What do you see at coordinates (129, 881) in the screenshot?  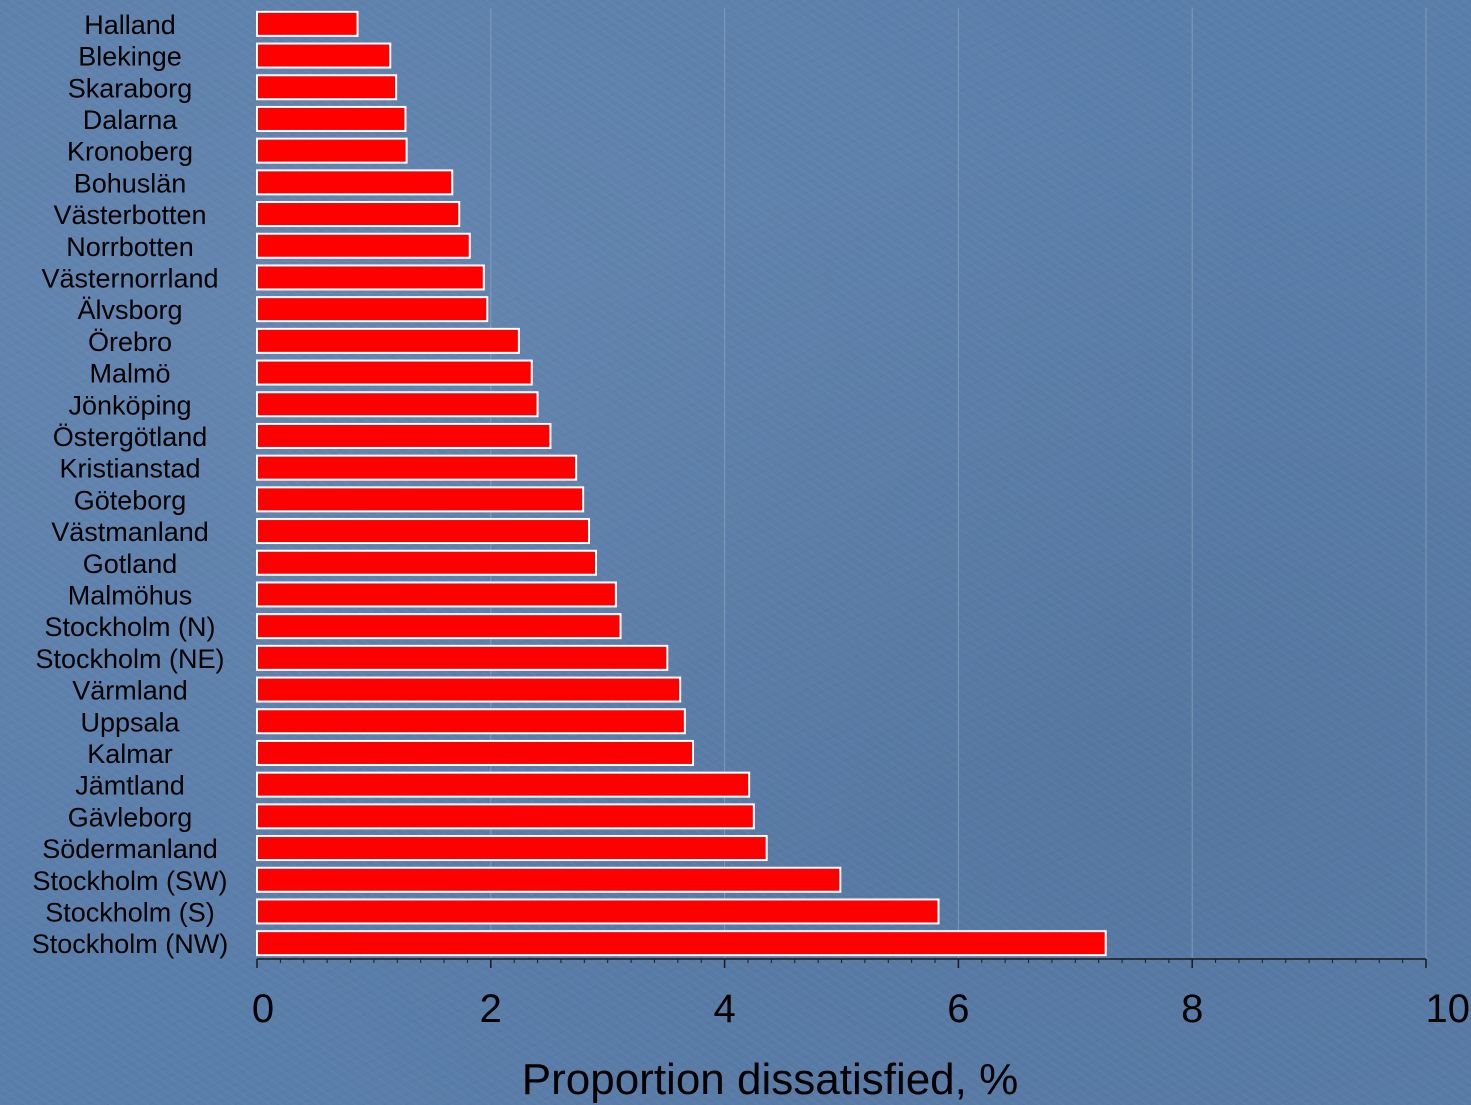 I see `category-label: Stockholm (SW)` at bounding box center [129, 881].